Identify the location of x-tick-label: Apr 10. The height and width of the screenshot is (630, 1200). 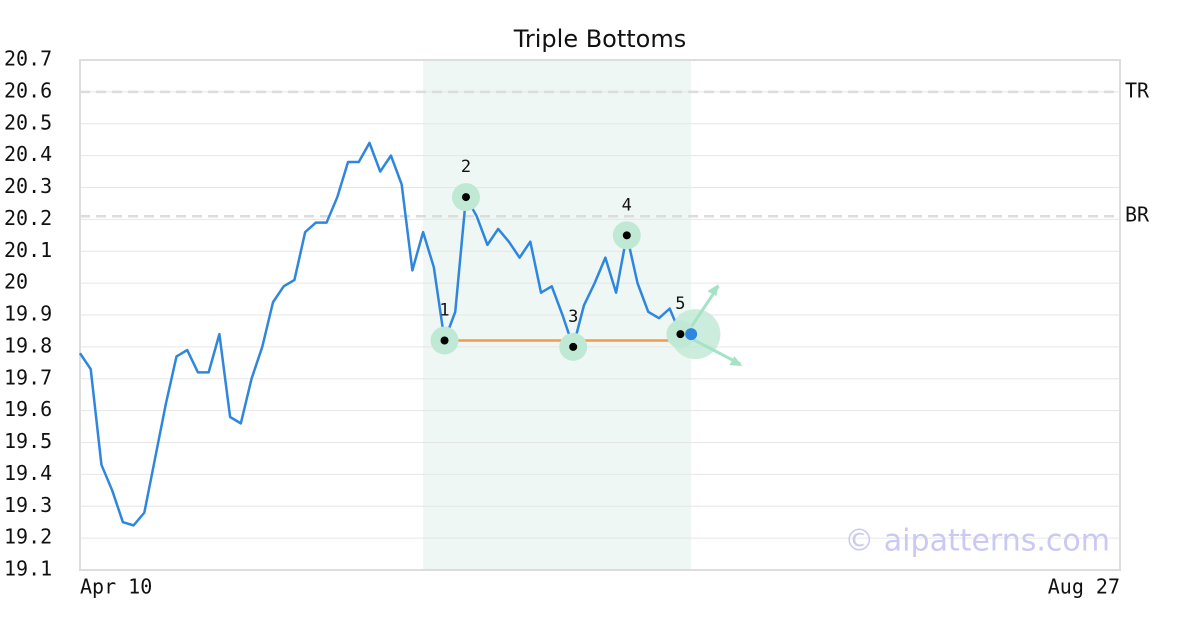
(116, 587).